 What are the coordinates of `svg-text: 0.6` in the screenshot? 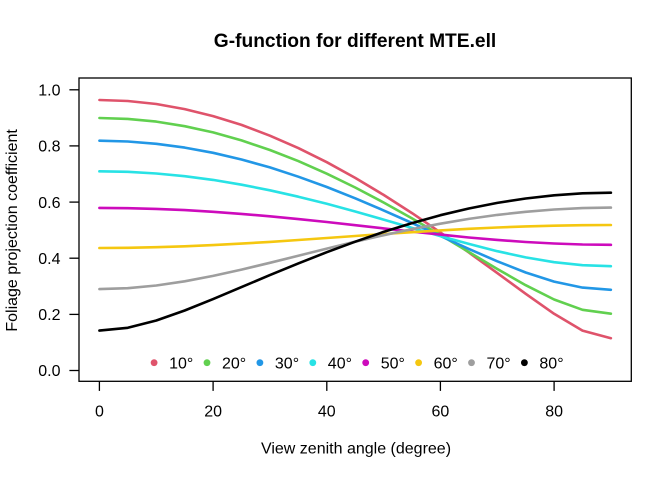 It's located at (49, 203).